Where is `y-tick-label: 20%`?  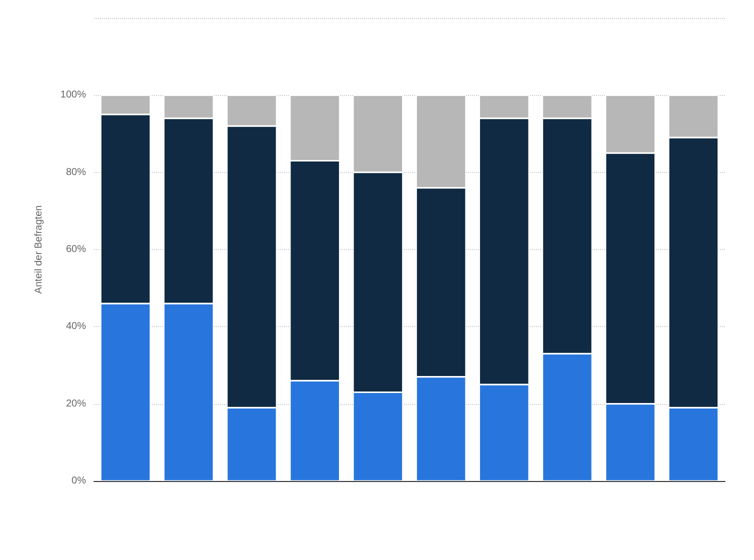
y-tick-label: 20% is located at coordinates (76, 404).